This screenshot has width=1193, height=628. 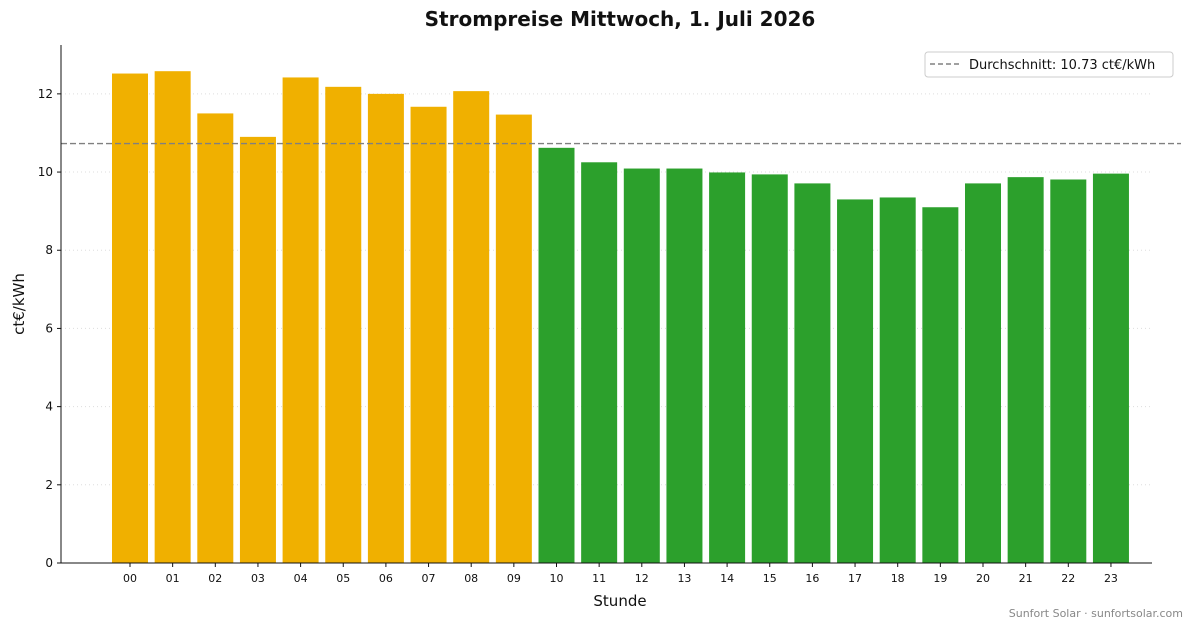 What do you see at coordinates (940, 578) in the screenshot?
I see `x-tick-label: 19` at bounding box center [940, 578].